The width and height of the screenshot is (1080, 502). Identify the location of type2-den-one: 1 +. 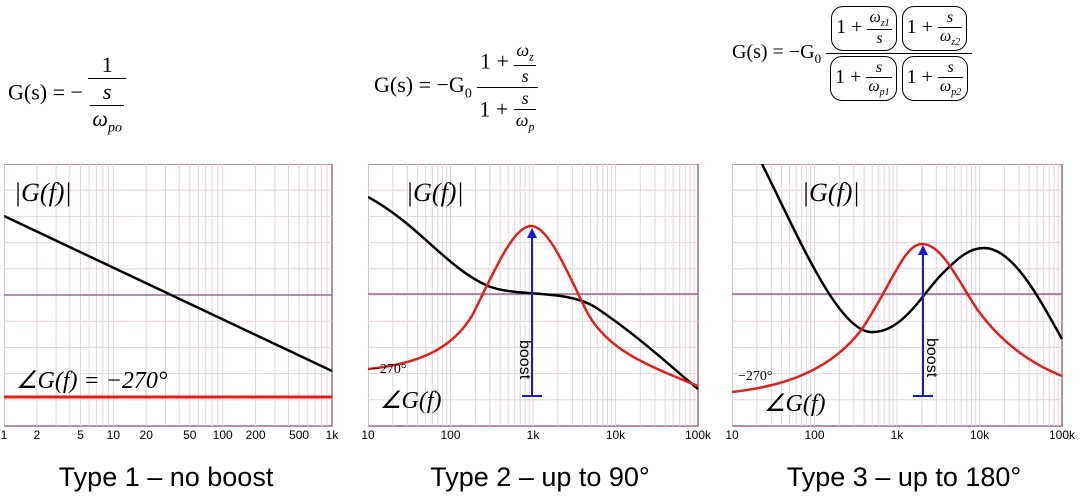
(494, 108).